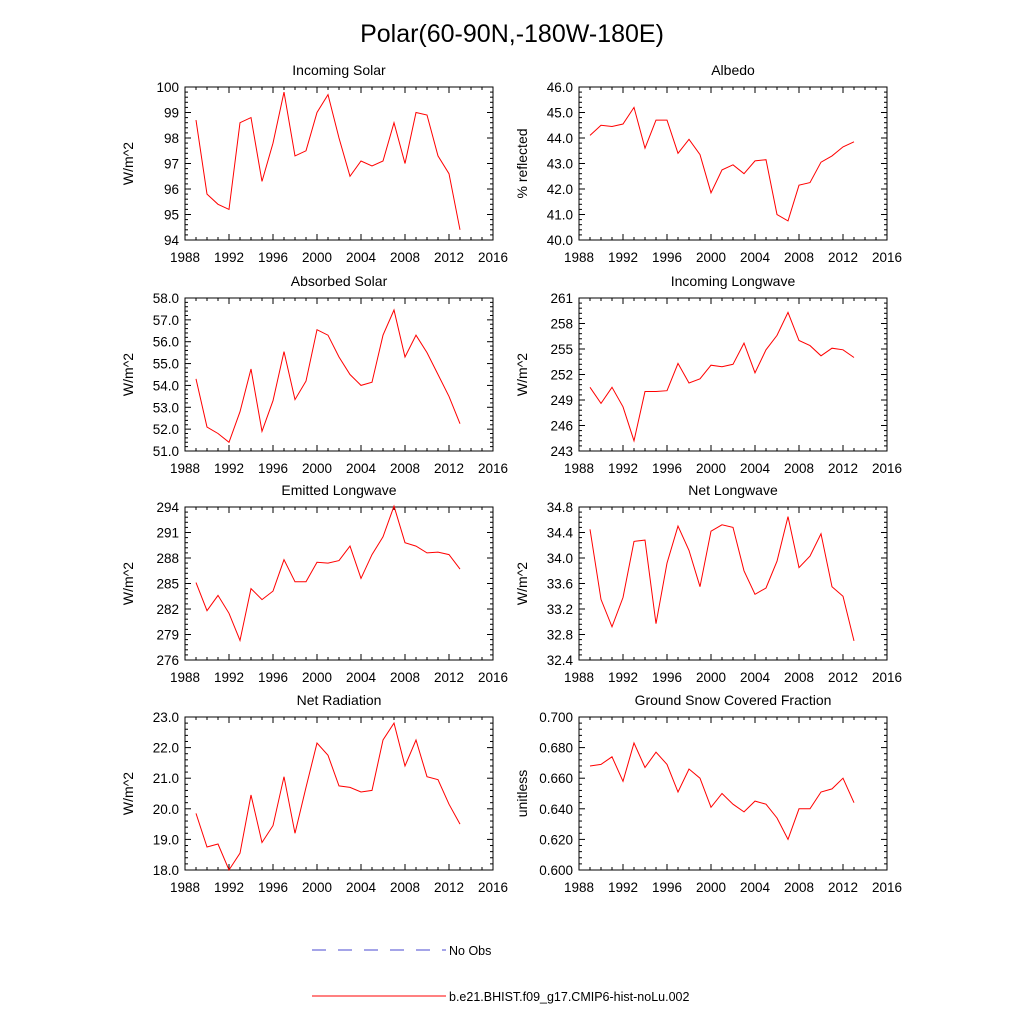 The width and height of the screenshot is (1024, 1024). I want to click on y-tick-label: 282, so click(167, 609).